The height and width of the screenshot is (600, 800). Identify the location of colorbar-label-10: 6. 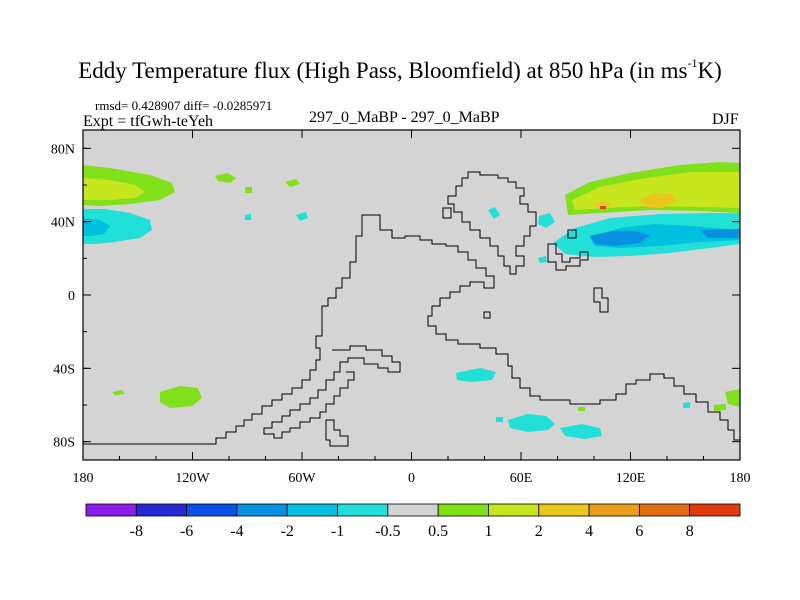
(639, 531).